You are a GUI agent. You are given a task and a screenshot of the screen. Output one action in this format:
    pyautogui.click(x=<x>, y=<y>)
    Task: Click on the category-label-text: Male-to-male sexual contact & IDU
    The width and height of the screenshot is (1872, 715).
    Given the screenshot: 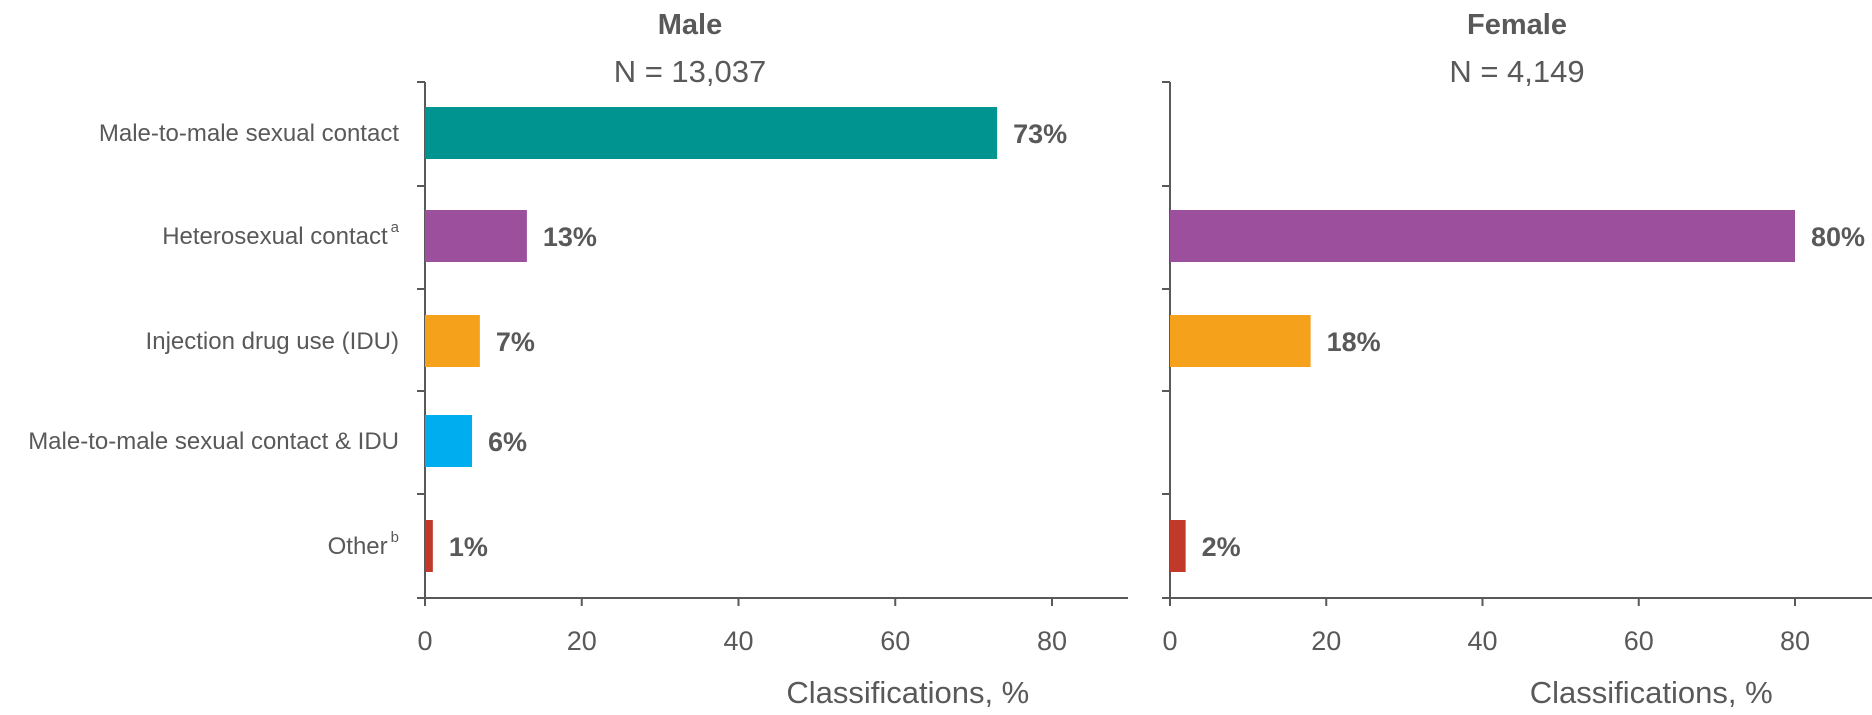 What is the action you would take?
    pyautogui.click(x=213, y=441)
    